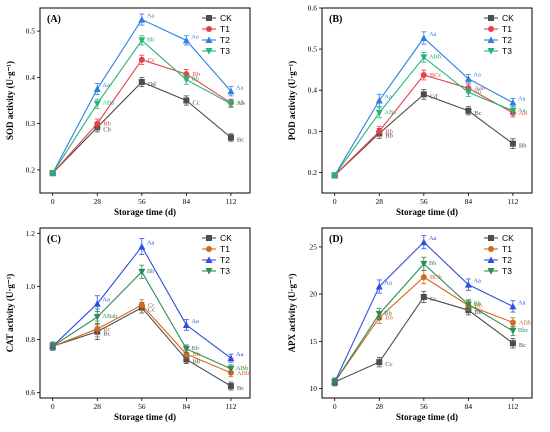  I want to click on series-CK: Bb Cd Bc Bb, so click(429, 134).